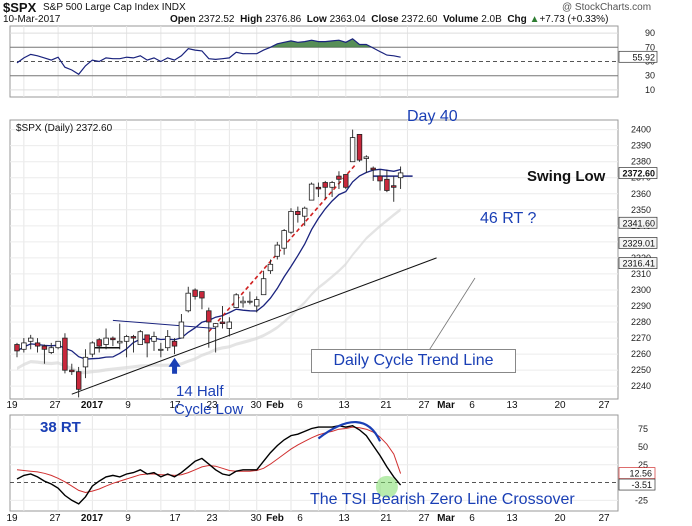 The height and width of the screenshot is (526, 692). I want to click on x-tick-label: Feb, so click(275, 518).